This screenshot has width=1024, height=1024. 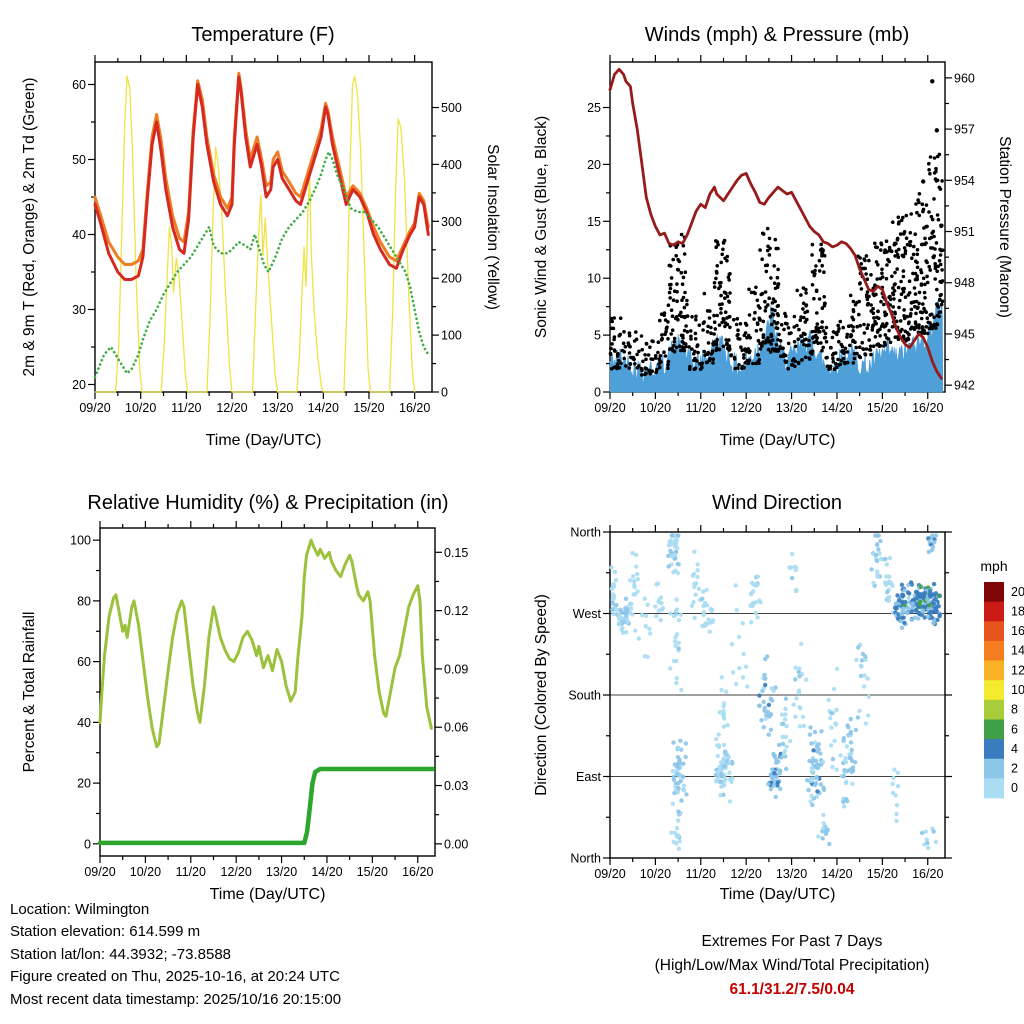 I want to click on xlabel-temperature: Time (Day/UTC), so click(x=263, y=440).